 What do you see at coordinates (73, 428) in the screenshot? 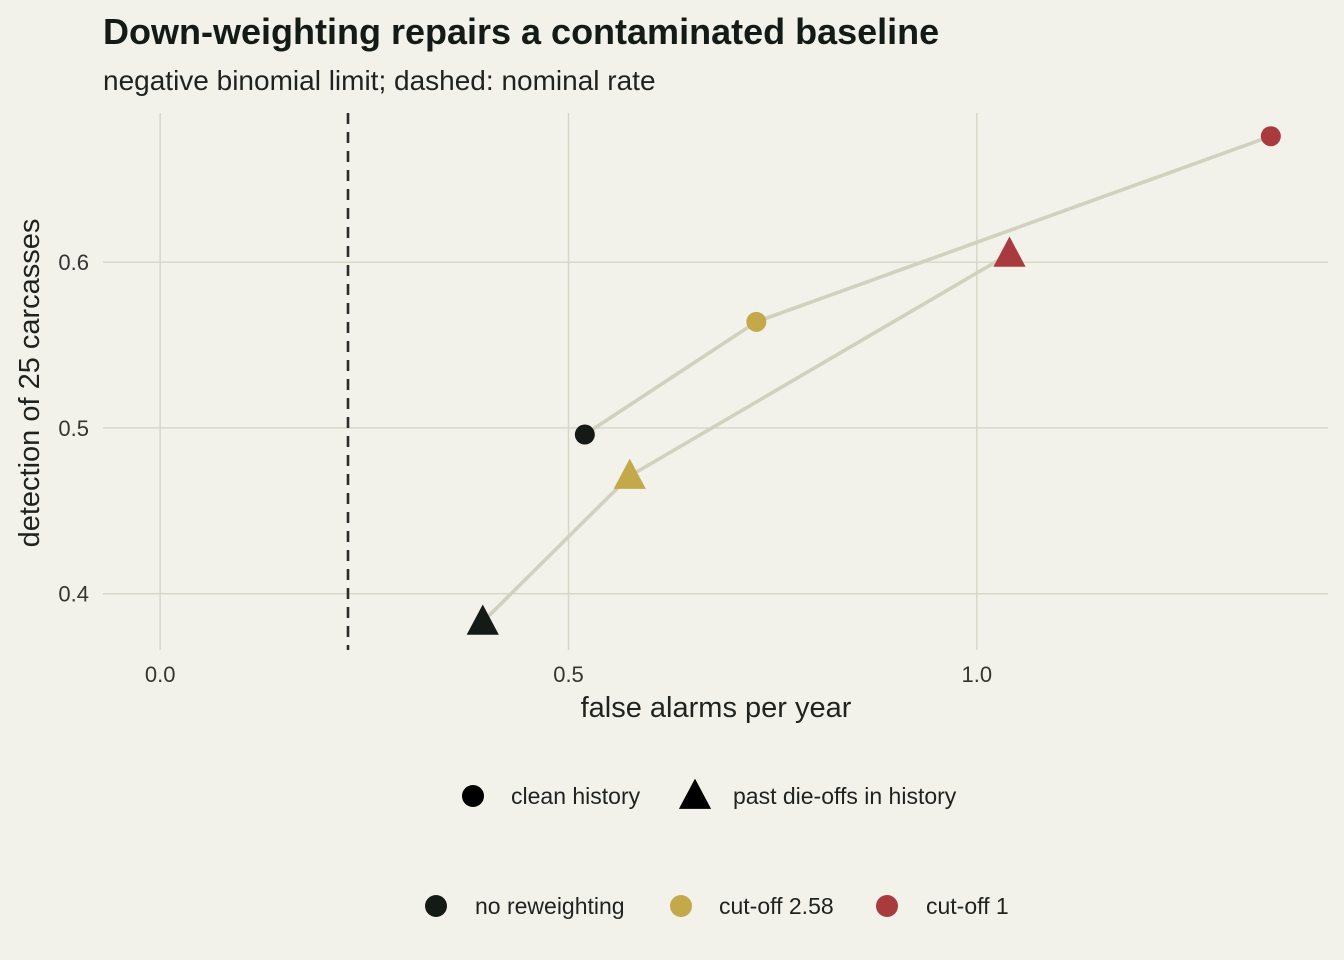
I see `y-tick-label: 0.5` at bounding box center [73, 428].